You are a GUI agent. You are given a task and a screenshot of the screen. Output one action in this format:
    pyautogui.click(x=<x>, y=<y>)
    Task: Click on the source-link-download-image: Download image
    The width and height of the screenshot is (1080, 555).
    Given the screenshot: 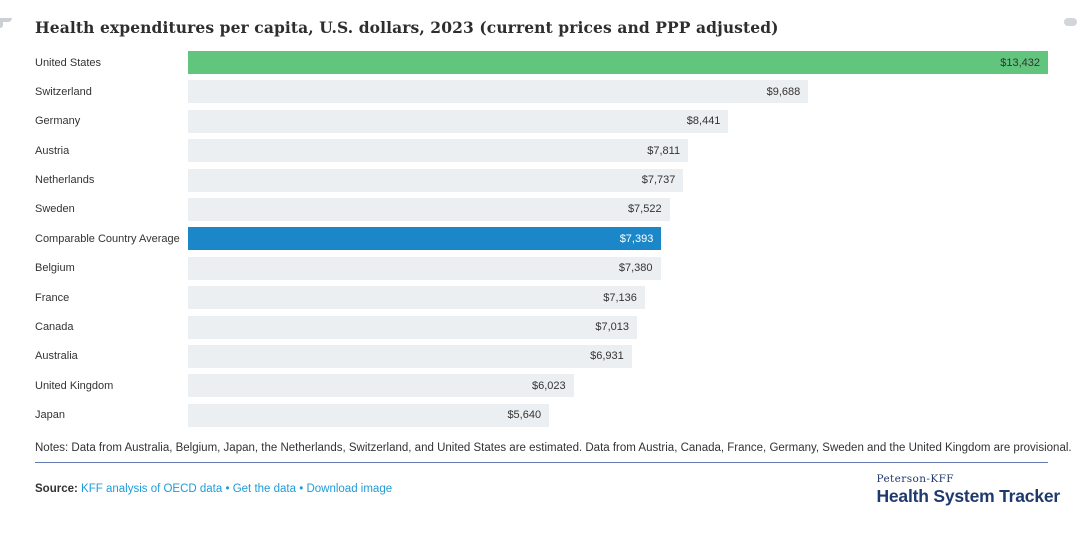 What is the action you would take?
    pyautogui.click(x=349, y=488)
    